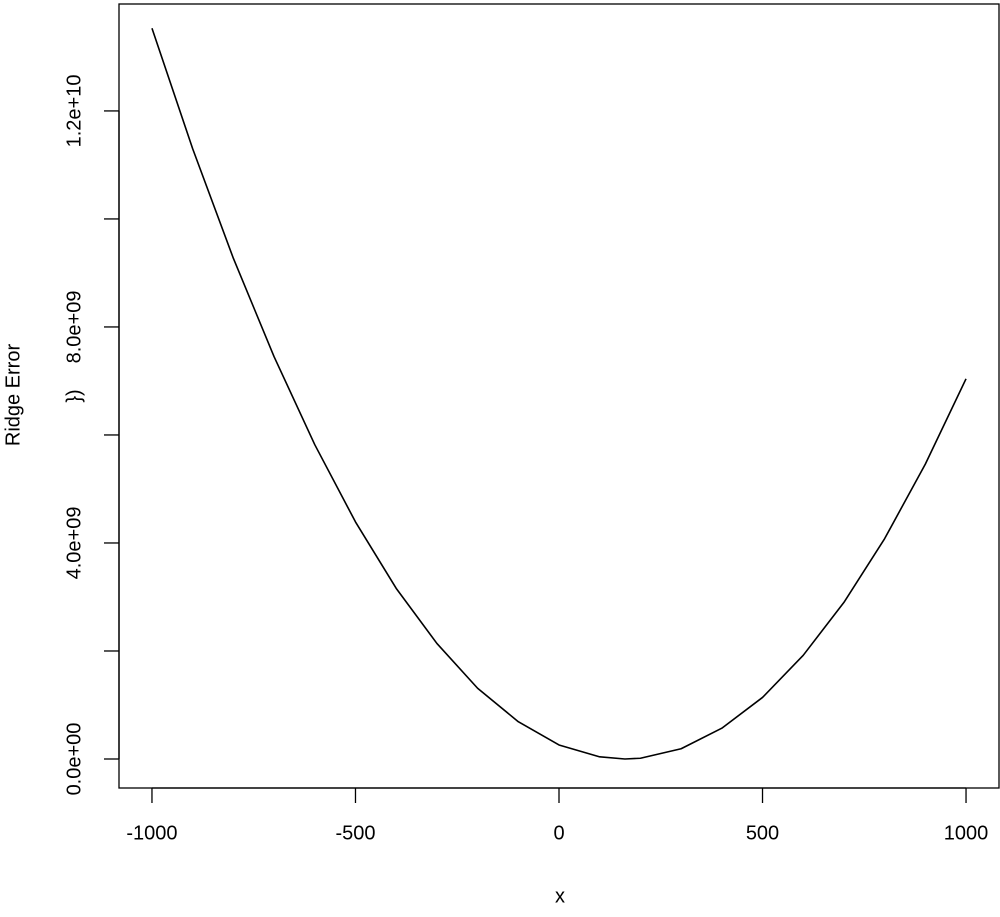 The width and height of the screenshot is (1000, 917). I want to click on y-axis-label: Ridge Error, so click(13, 395).